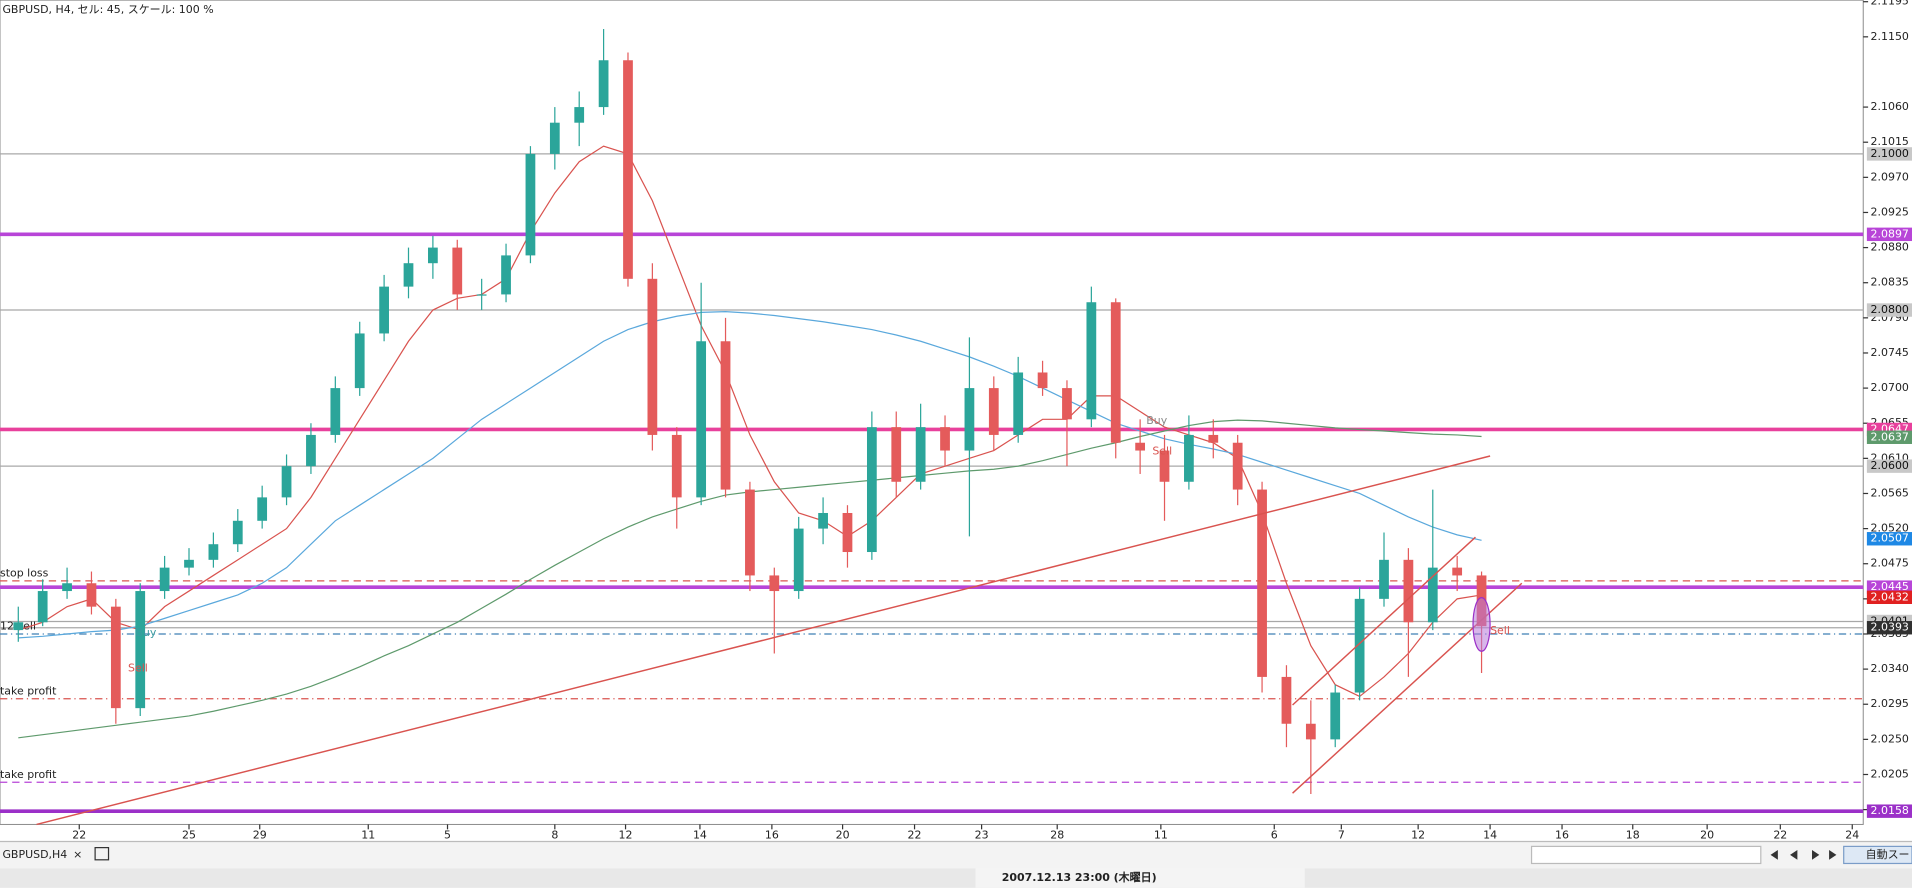 The width and height of the screenshot is (1912, 892). Describe the element at coordinates (1481, 624) in the screenshot. I see `highlight-ellipse` at that location.